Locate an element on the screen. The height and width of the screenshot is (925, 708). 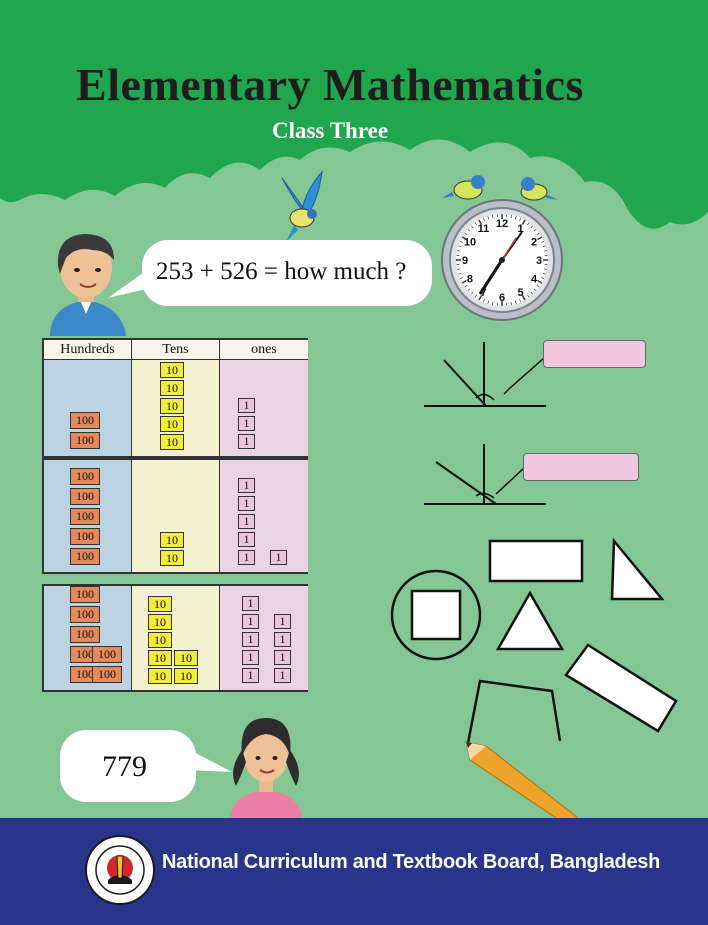
column-header: Hundreds is located at coordinates (88, 350).